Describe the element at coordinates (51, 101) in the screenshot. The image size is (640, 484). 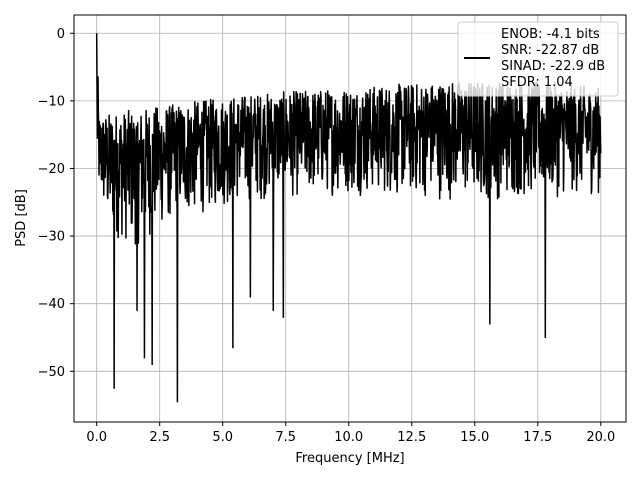
I see `y-tick-label: −10` at that location.